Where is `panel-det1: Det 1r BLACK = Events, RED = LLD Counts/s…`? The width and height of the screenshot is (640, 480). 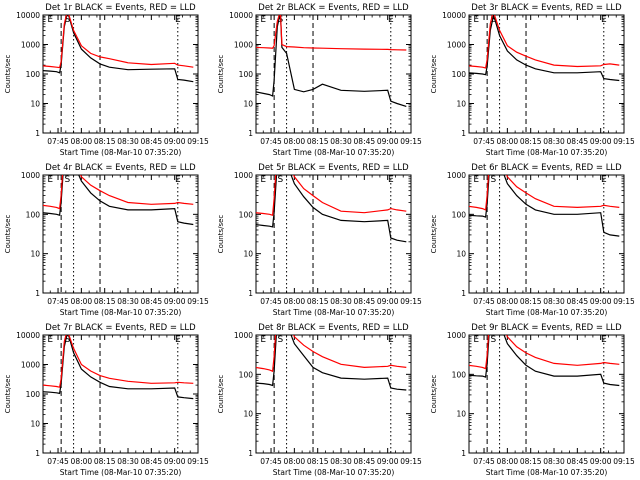 panel-det1: Det 1r BLACK = Events, RED = LLD Counts/s… is located at coordinates (106, 80).